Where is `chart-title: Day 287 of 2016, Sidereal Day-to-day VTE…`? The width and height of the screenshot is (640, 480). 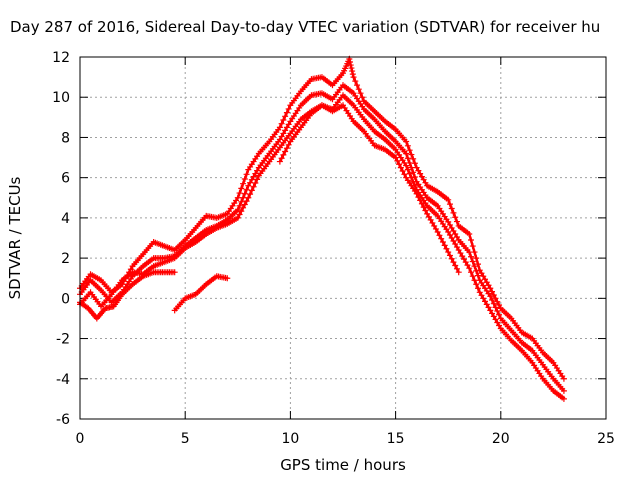
chart-title: Day 287 of 2016, Sidereal Day-to-day VTE… is located at coordinates (305, 27).